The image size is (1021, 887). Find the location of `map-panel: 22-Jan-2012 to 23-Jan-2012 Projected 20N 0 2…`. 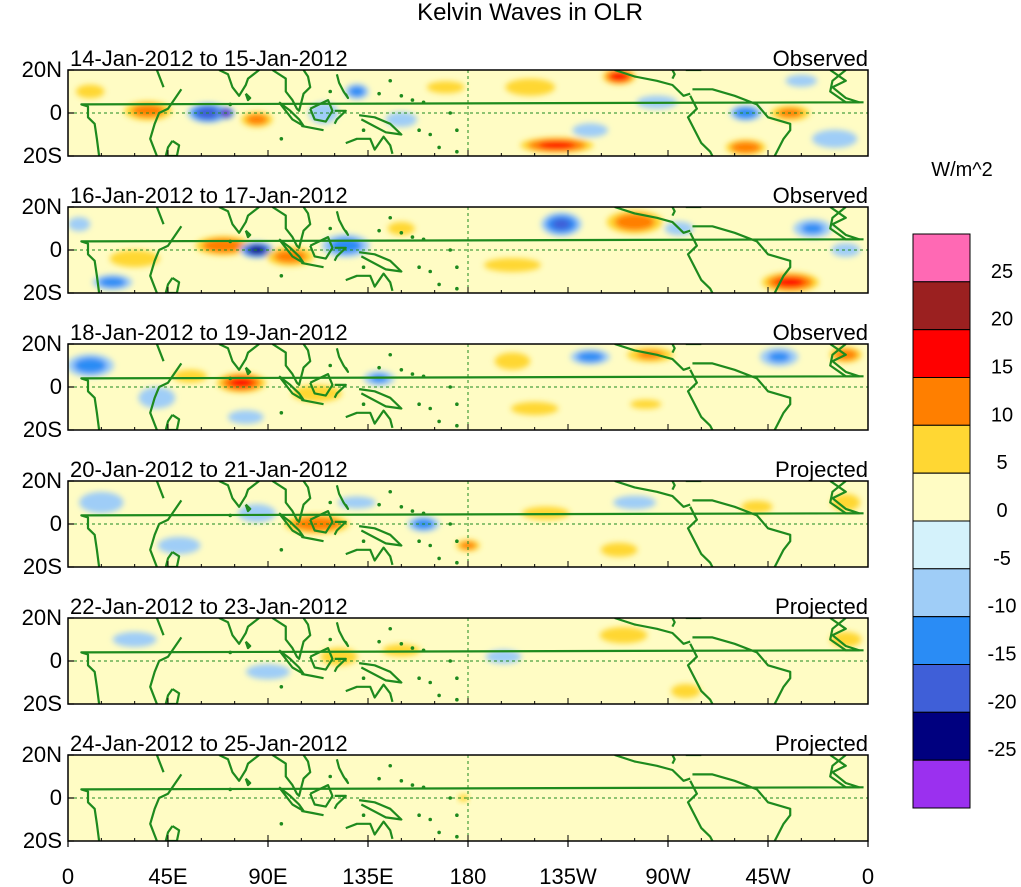

map-panel: 22-Jan-2012 to 23-Jan-2012 Projected 20N 0 2… is located at coordinates (445, 655).